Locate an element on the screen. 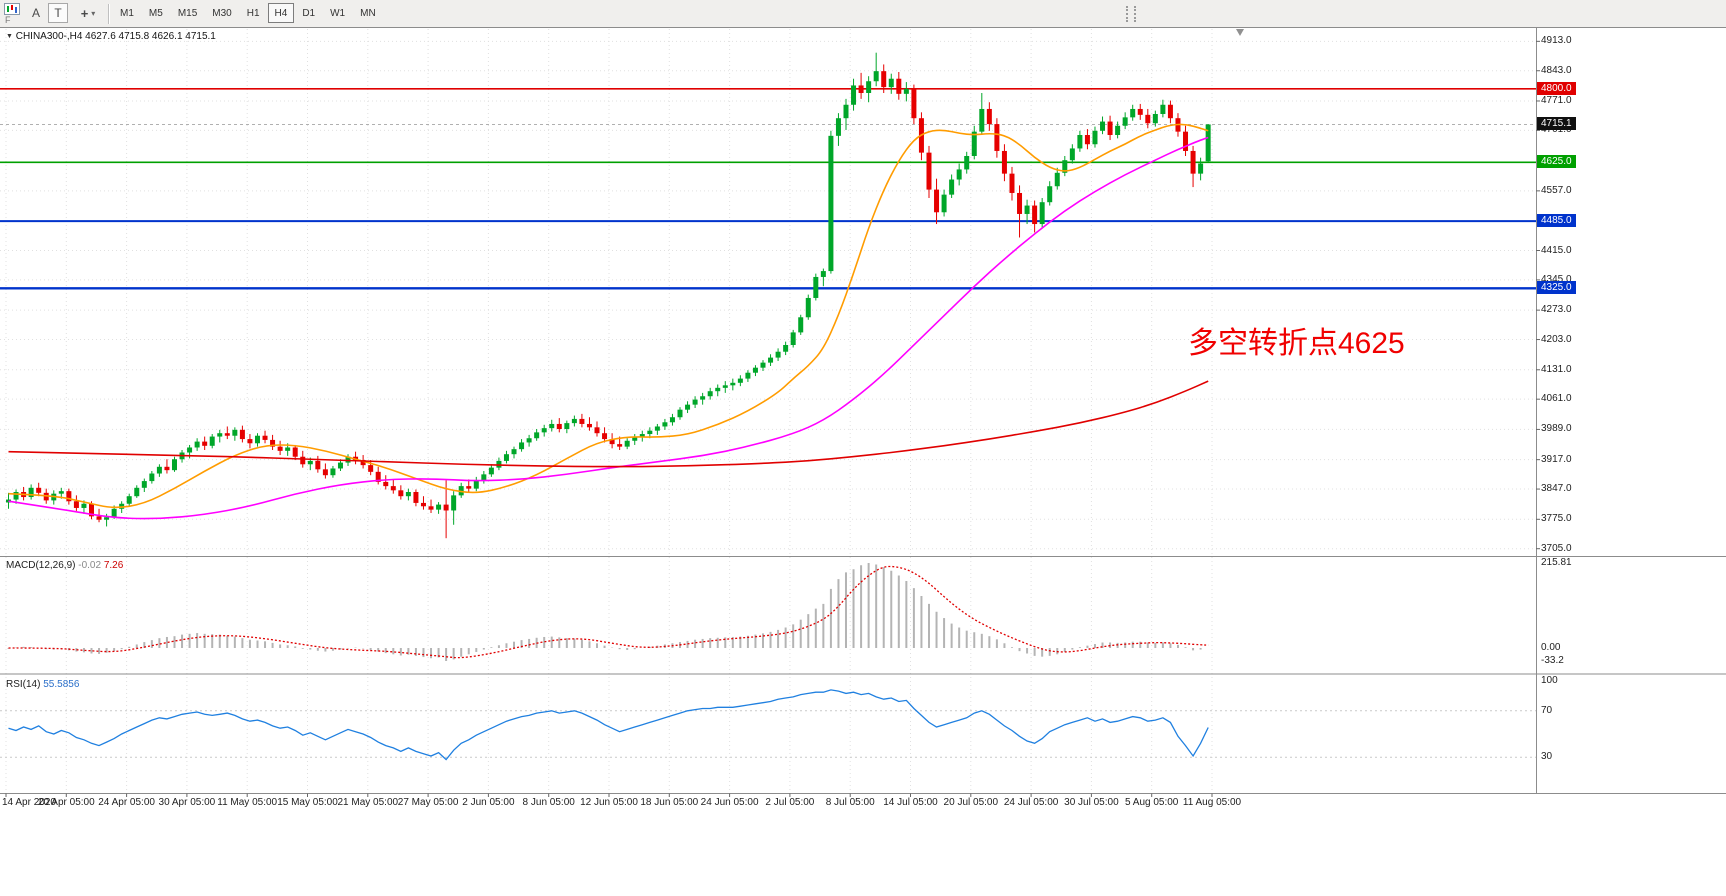 The height and width of the screenshot is (896, 1726). collapse-arrow-icon: ▼ is located at coordinates (9, 36).